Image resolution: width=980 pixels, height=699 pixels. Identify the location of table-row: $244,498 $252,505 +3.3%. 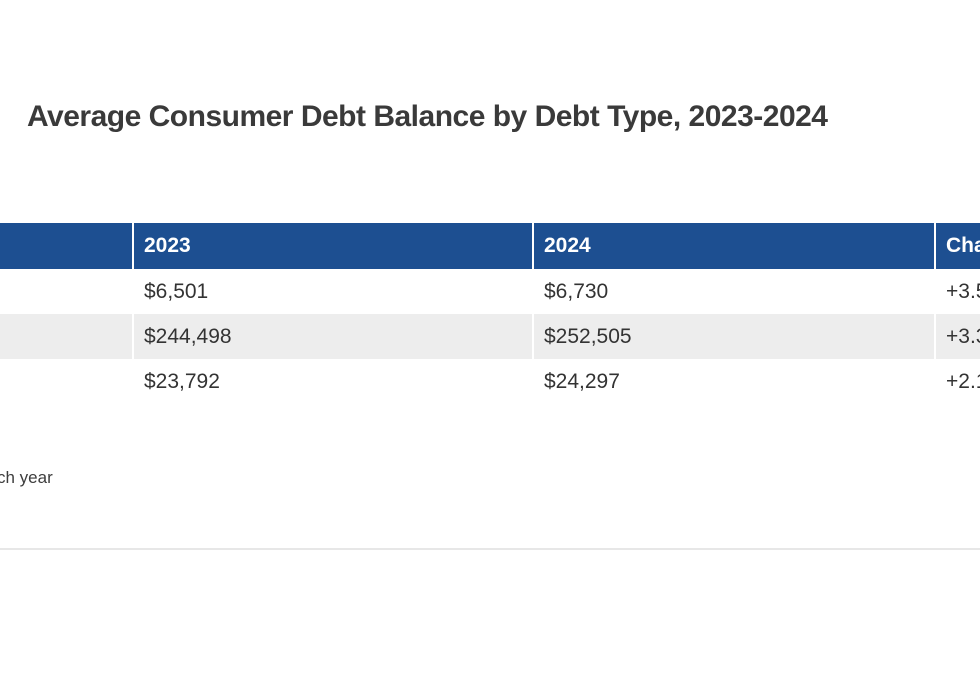
(490, 336).